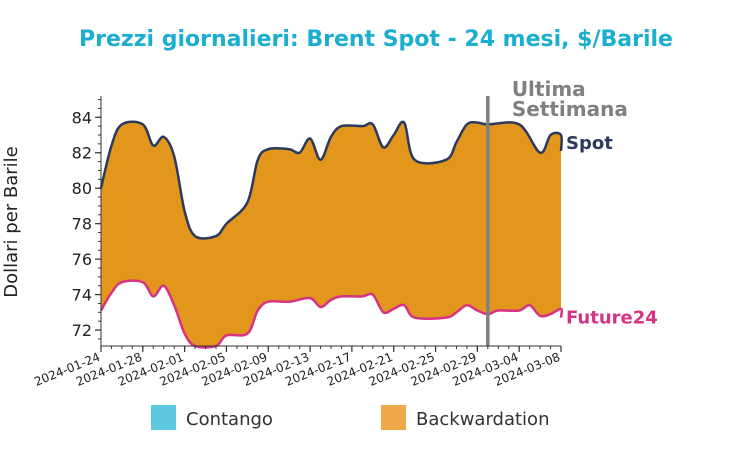 The width and height of the screenshot is (752, 476). I want to click on y-tick-label: 78, so click(82, 224).